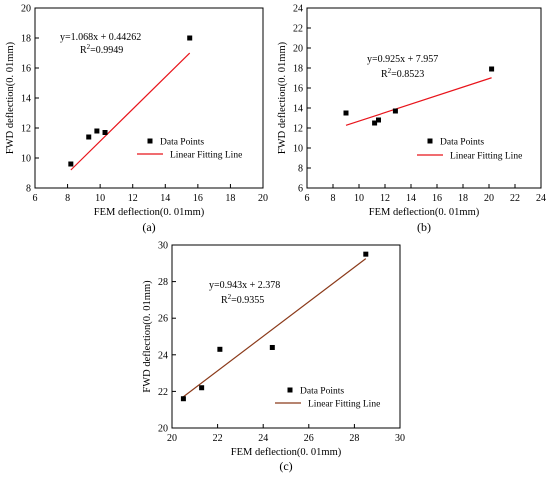 This screenshot has width=550, height=478. I want to click on r-squared: R2=0.9355, so click(242, 299).